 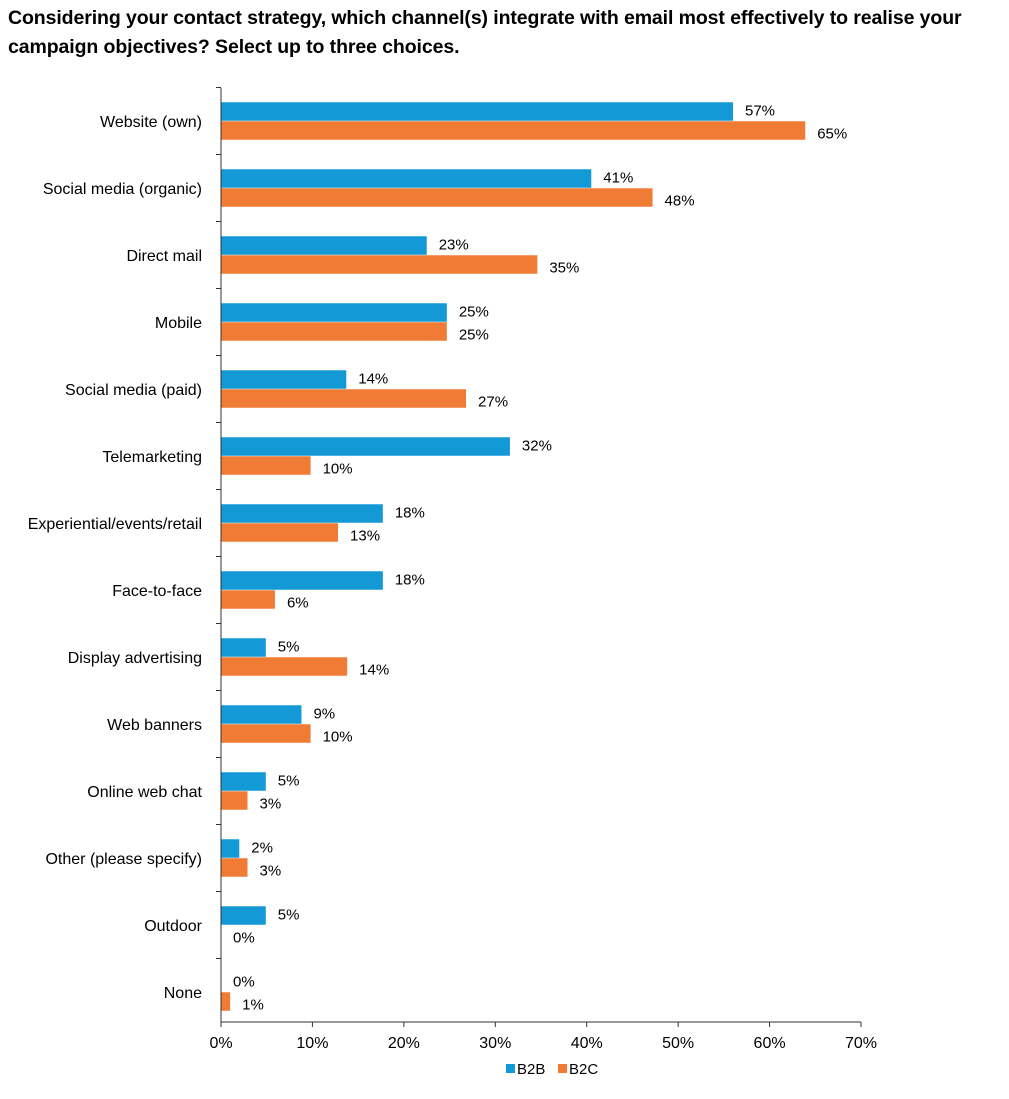 What do you see at coordinates (510, 1068) in the screenshot?
I see `legend-swatch-b2b` at bounding box center [510, 1068].